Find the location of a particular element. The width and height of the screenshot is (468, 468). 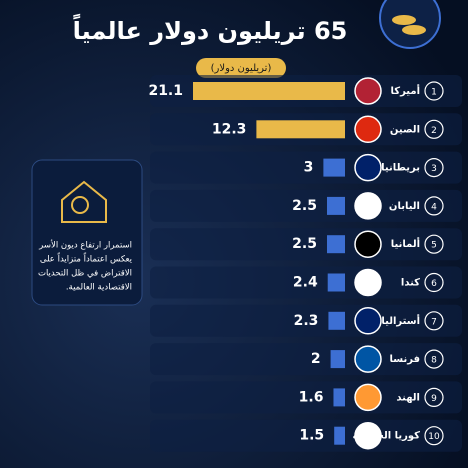

value-label: 2.4 is located at coordinates (305, 283).